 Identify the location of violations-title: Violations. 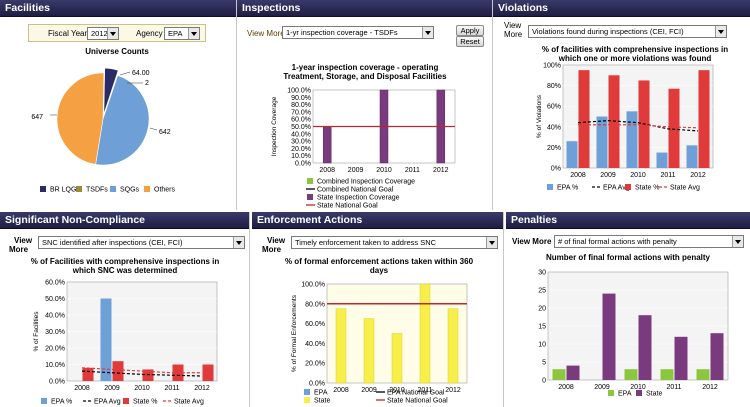
(621, 8).